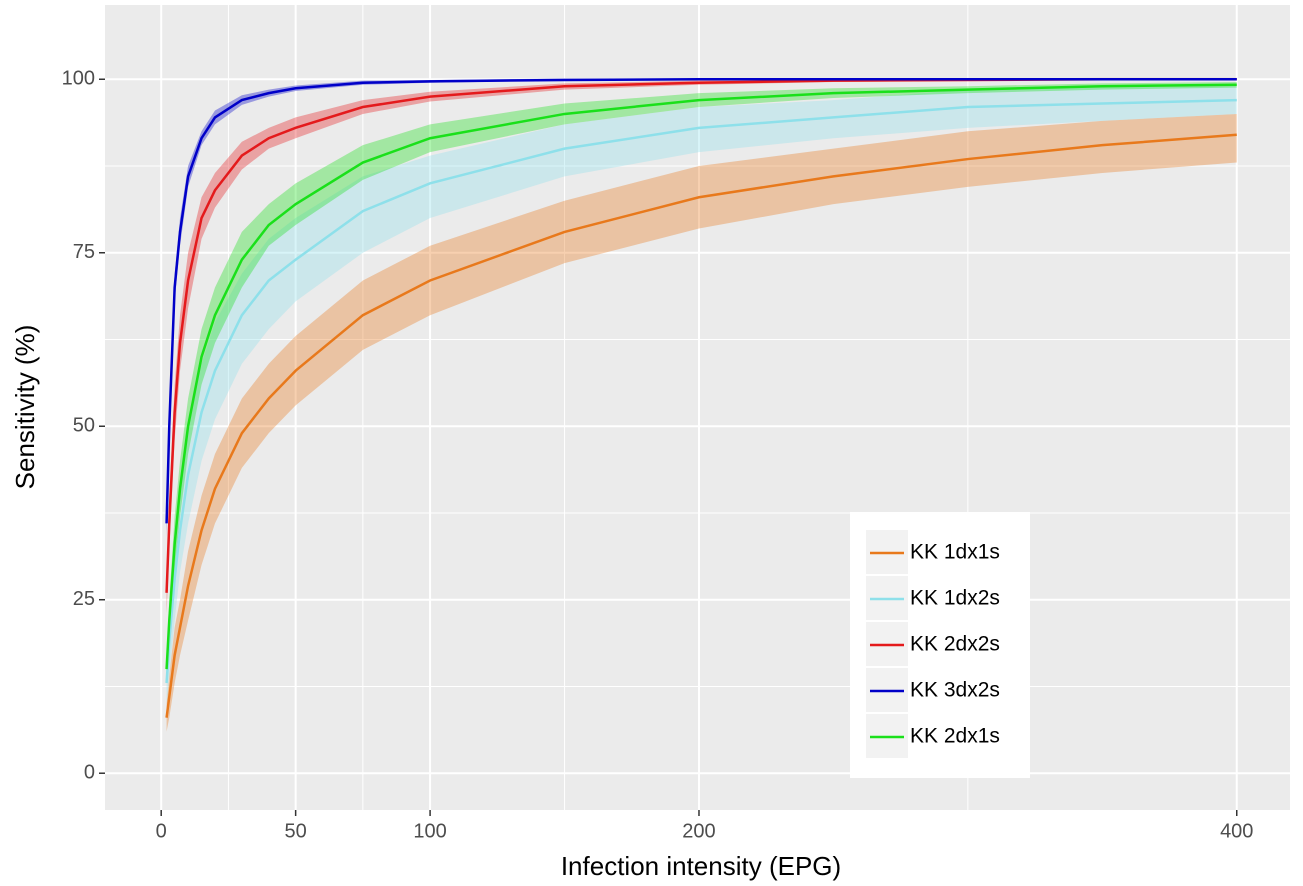 This screenshot has width=1303, height=886. I want to click on x-tick-label: 400, so click(1236, 831).